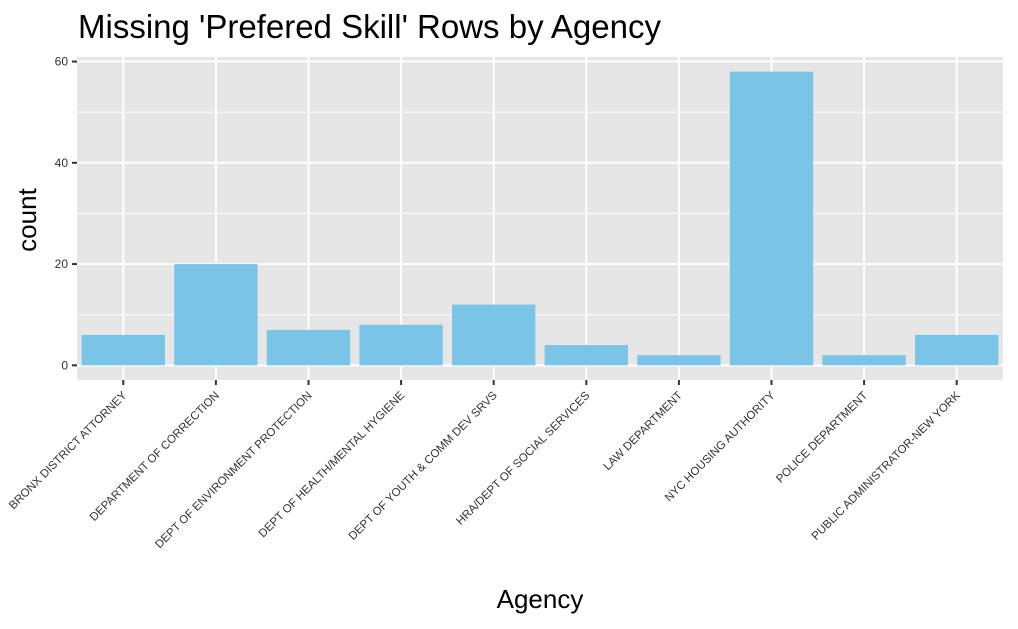 This screenshot has height=629, width=1018. I want to click on y-tick-label: 0, so click(64, 365).